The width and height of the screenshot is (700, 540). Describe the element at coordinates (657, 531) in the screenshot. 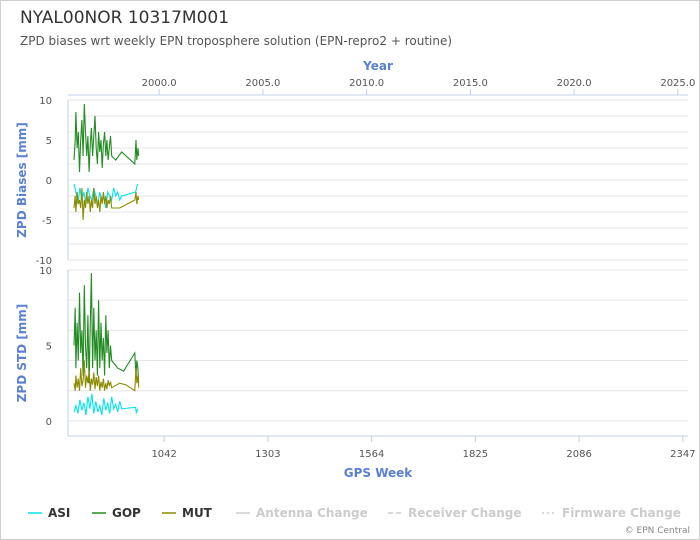

I see `credits-text: © EPN Central` at that location.